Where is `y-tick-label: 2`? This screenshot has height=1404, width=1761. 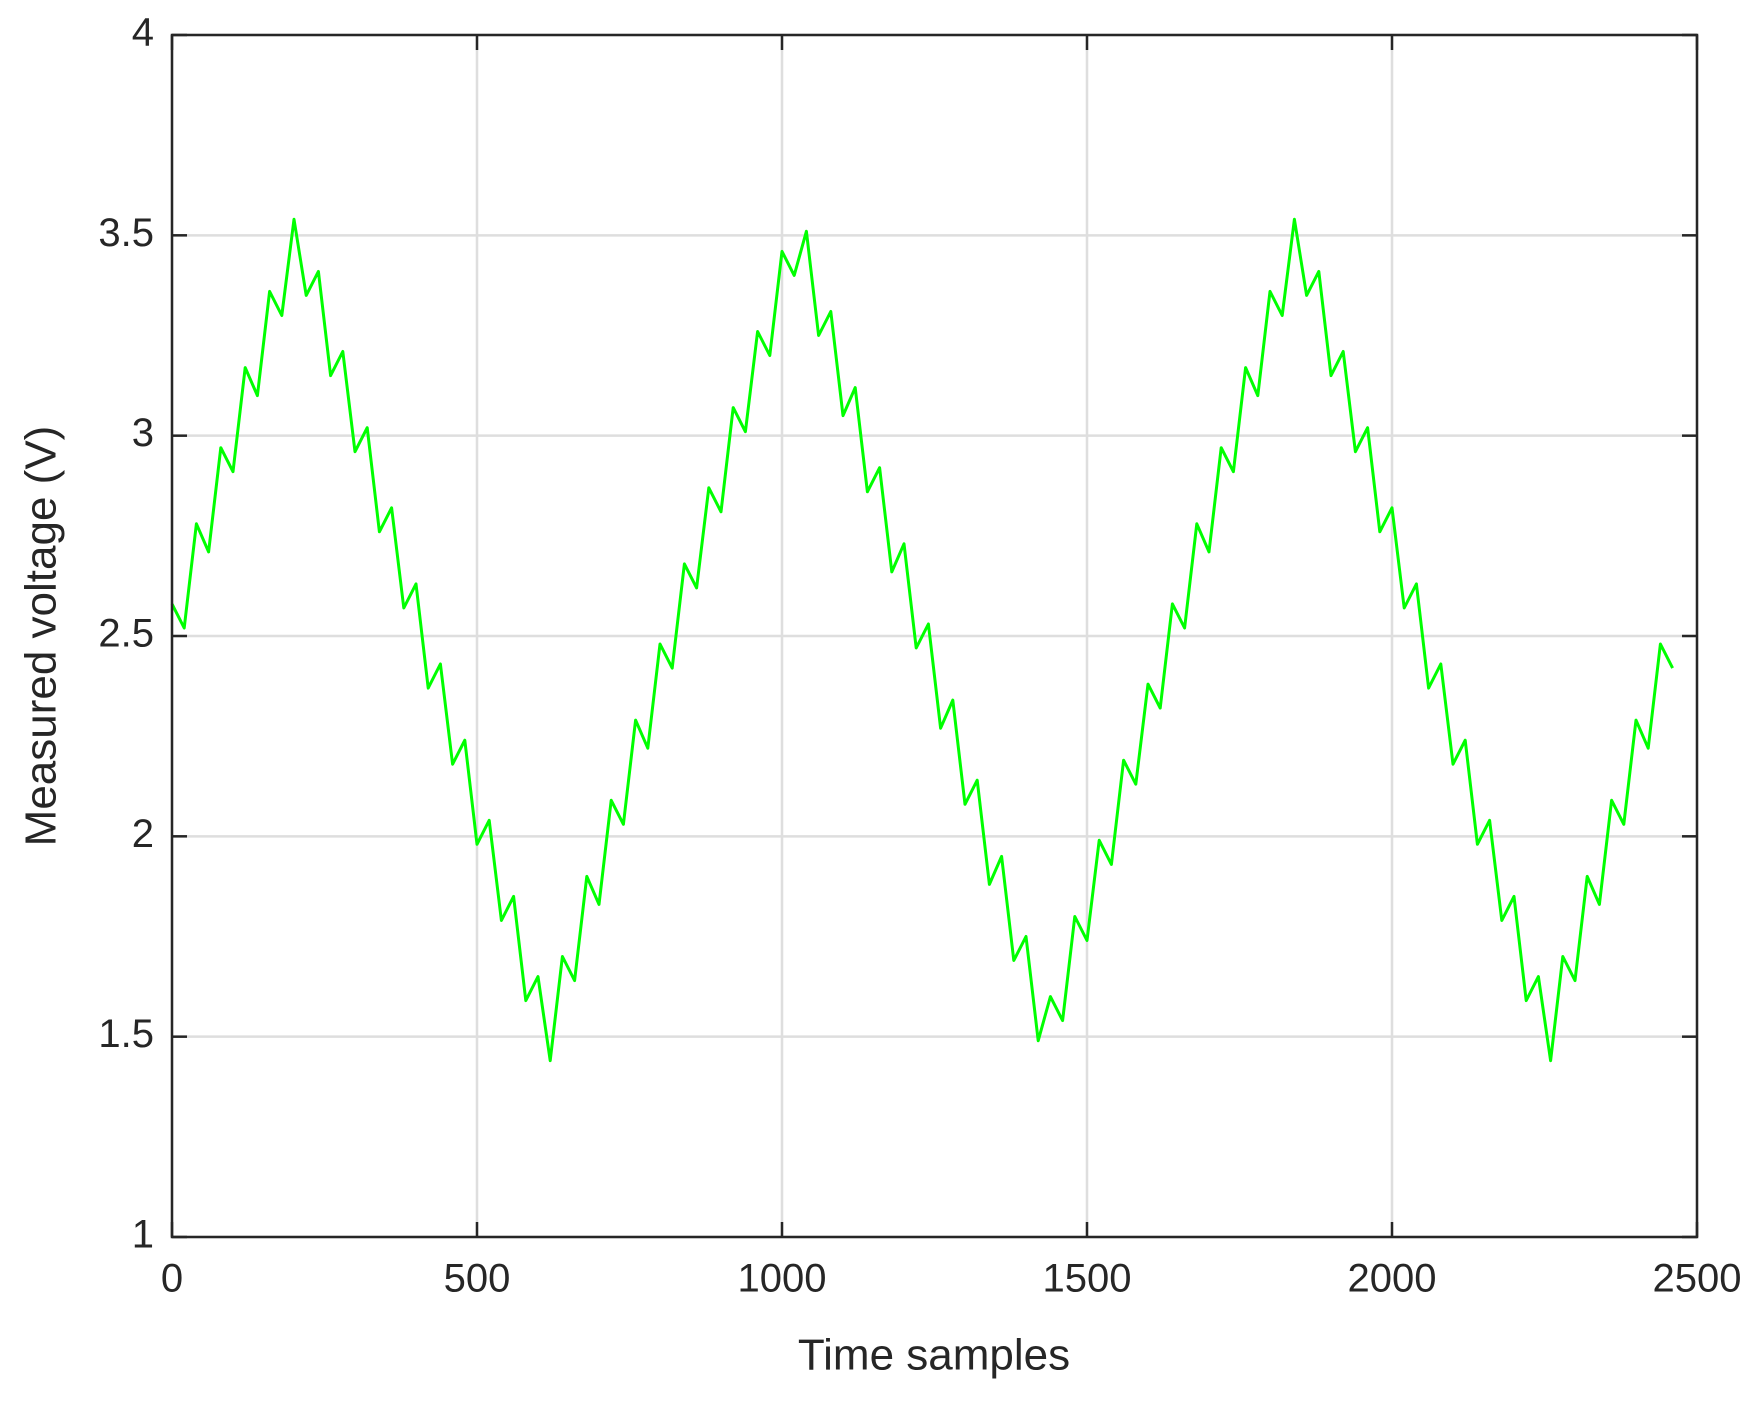
y-tick-label: 2 is located at coordinates (143, 834).